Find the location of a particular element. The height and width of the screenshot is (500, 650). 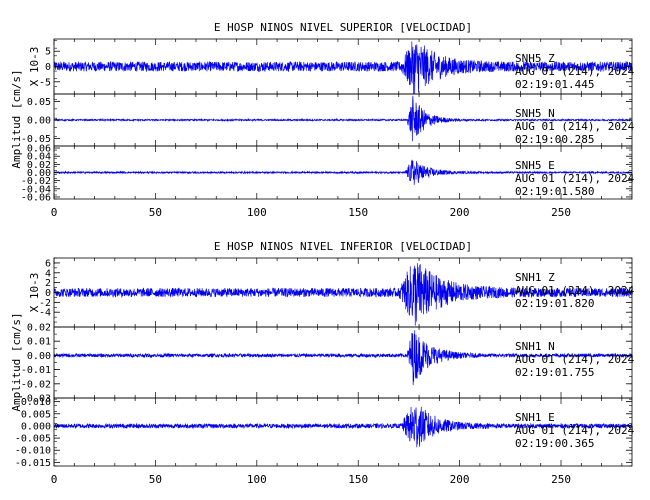

y-tick-label: 0.005 is located at coordinates (36, 414).